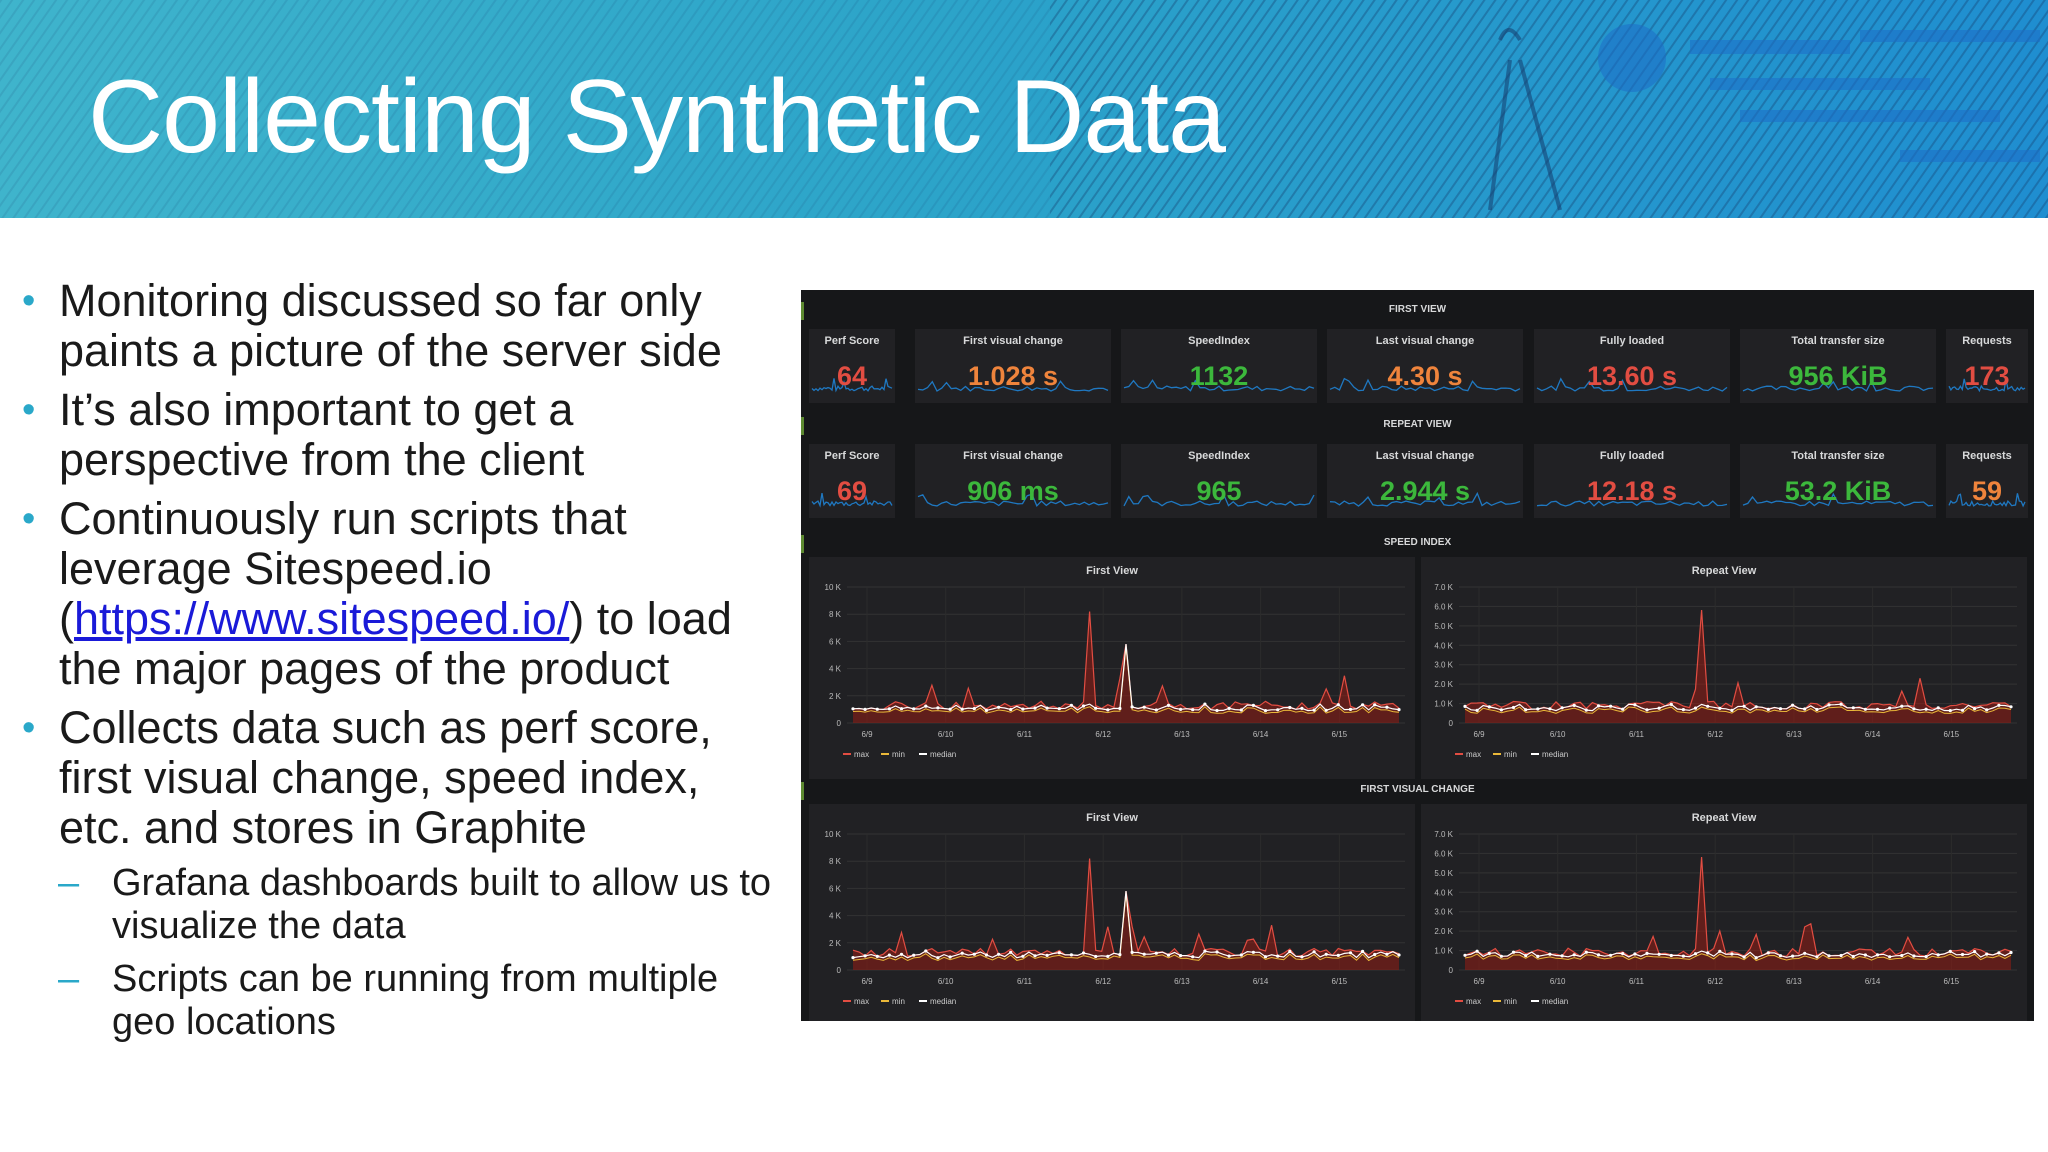 The image size is (2048, 1152). Describe the element at coordinates (1013, 376) in the screenshot. I see `stat-value: 1.028 s` at that location.